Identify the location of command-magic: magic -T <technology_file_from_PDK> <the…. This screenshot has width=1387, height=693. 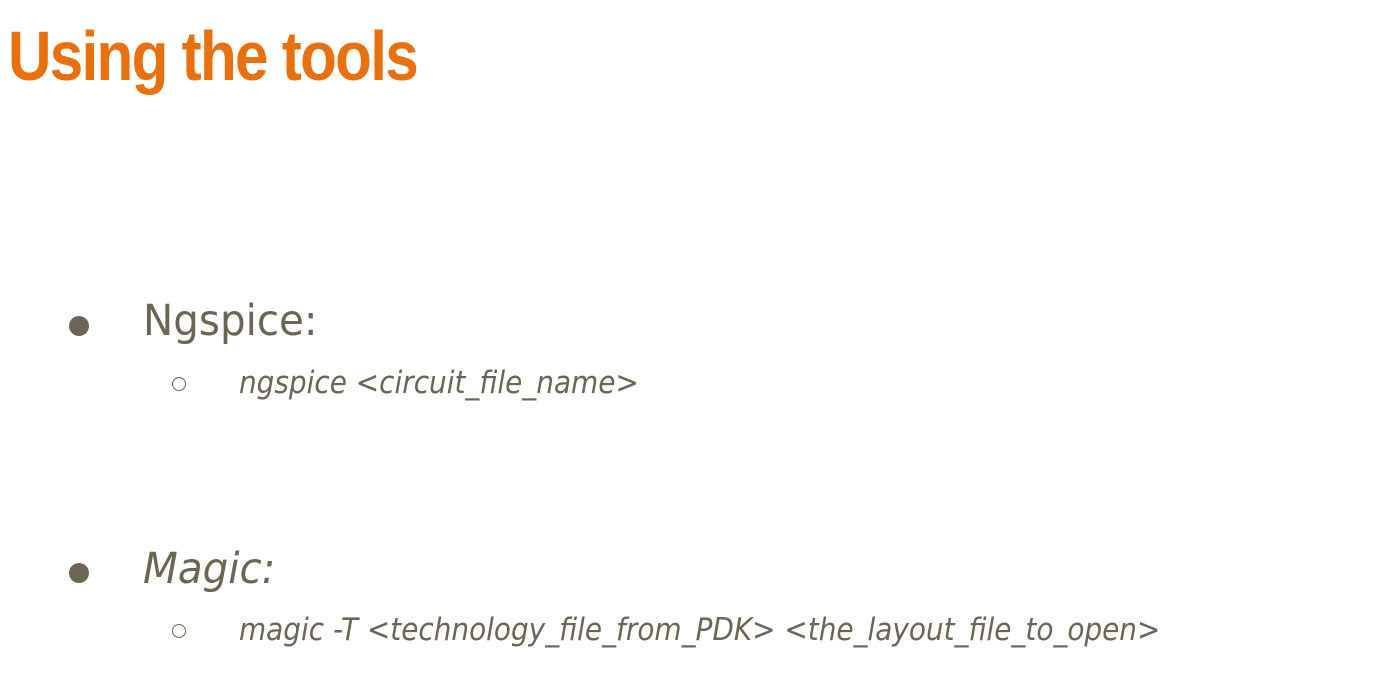
(700, 630).